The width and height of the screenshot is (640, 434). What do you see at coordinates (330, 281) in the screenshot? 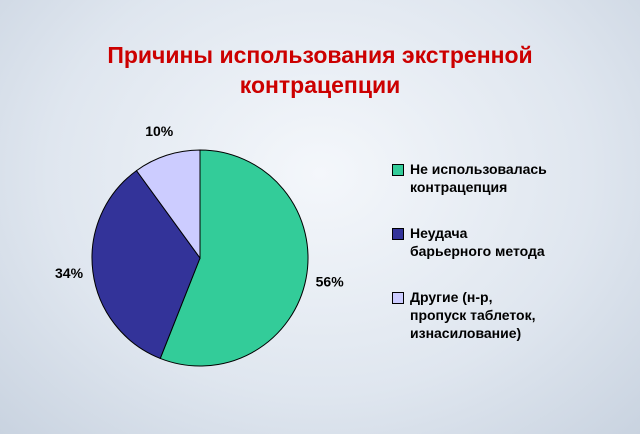
I see `value-label: 56%` at bounding box center [330, 281].